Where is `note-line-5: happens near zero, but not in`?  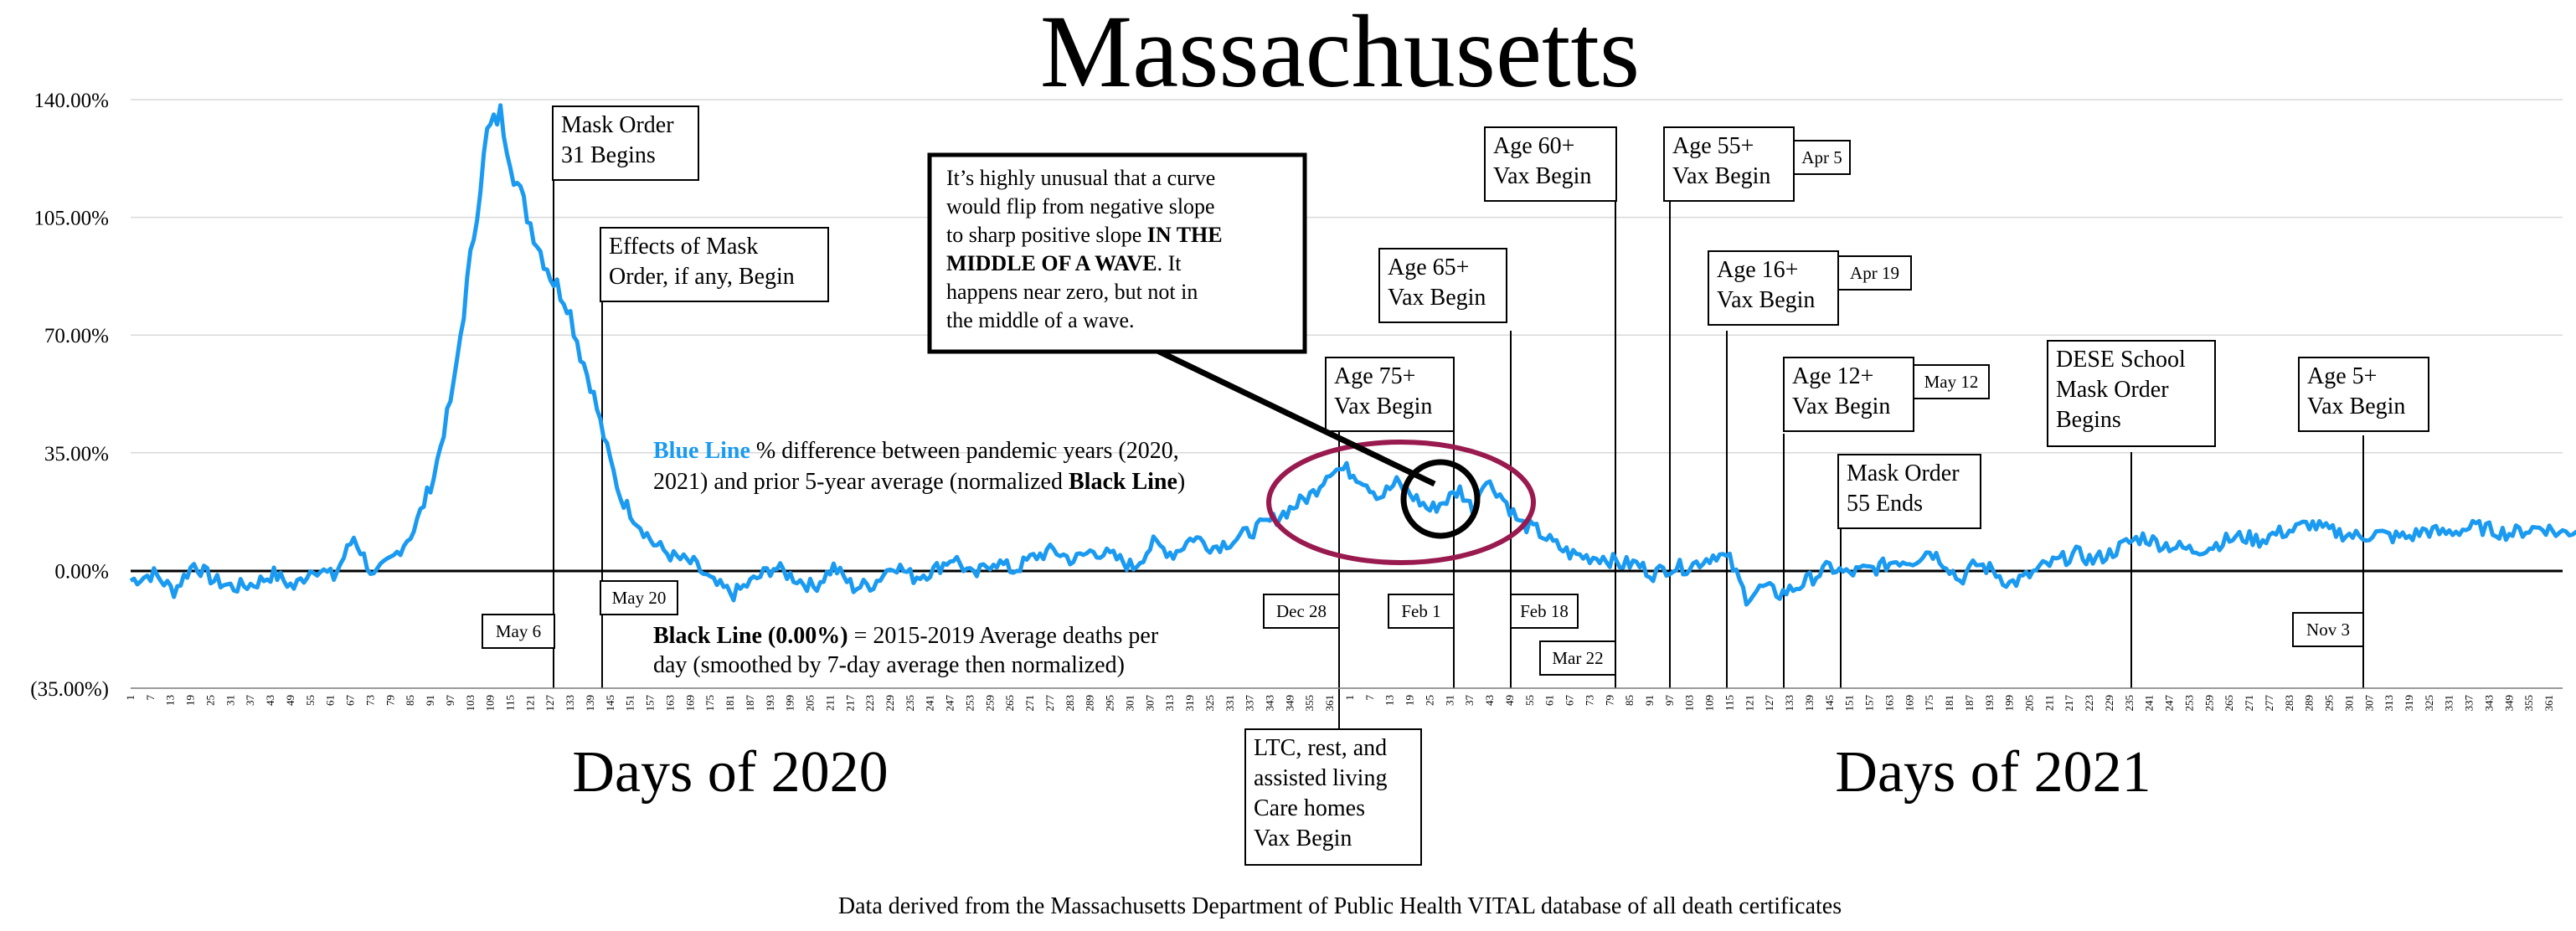
note-line-5: happens near zero, but not in is located at coordinates (1072, 292).